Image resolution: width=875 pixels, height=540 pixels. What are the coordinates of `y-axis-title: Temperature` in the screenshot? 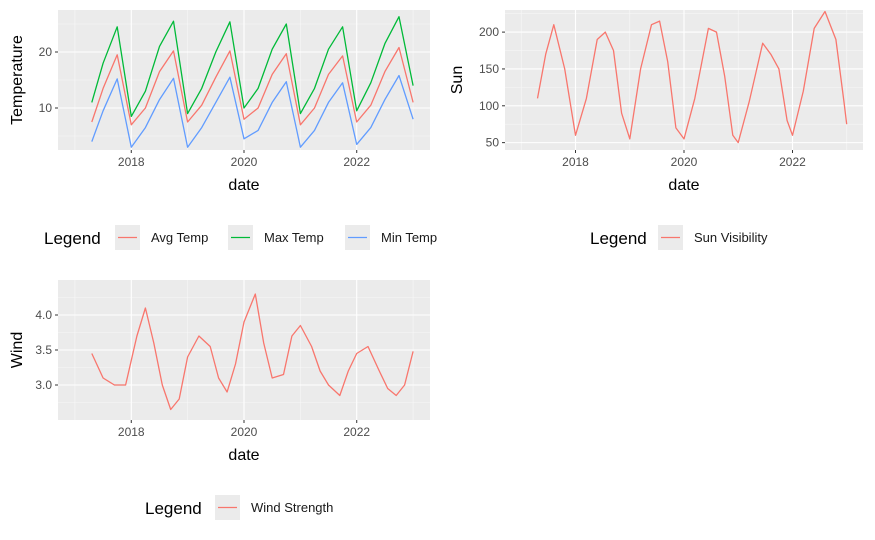 It's located at (17, 80).